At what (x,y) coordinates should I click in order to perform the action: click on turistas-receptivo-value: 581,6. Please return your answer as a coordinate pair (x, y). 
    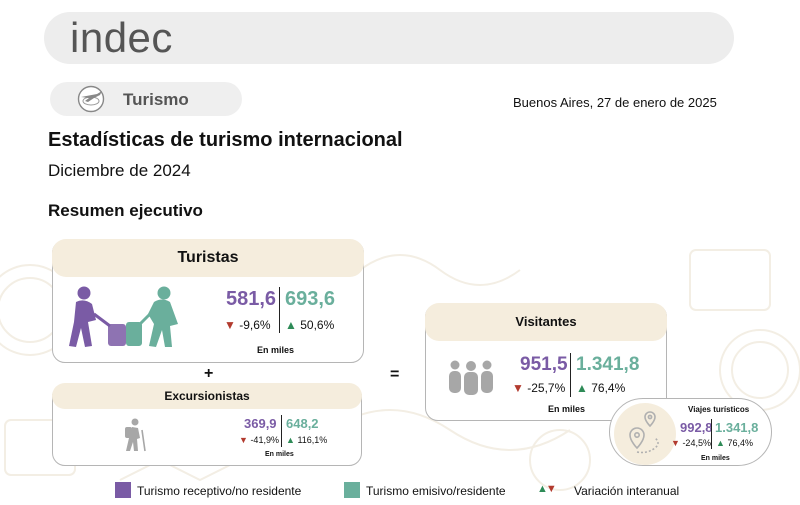
    Looking at the image, I should click on (251, 299).